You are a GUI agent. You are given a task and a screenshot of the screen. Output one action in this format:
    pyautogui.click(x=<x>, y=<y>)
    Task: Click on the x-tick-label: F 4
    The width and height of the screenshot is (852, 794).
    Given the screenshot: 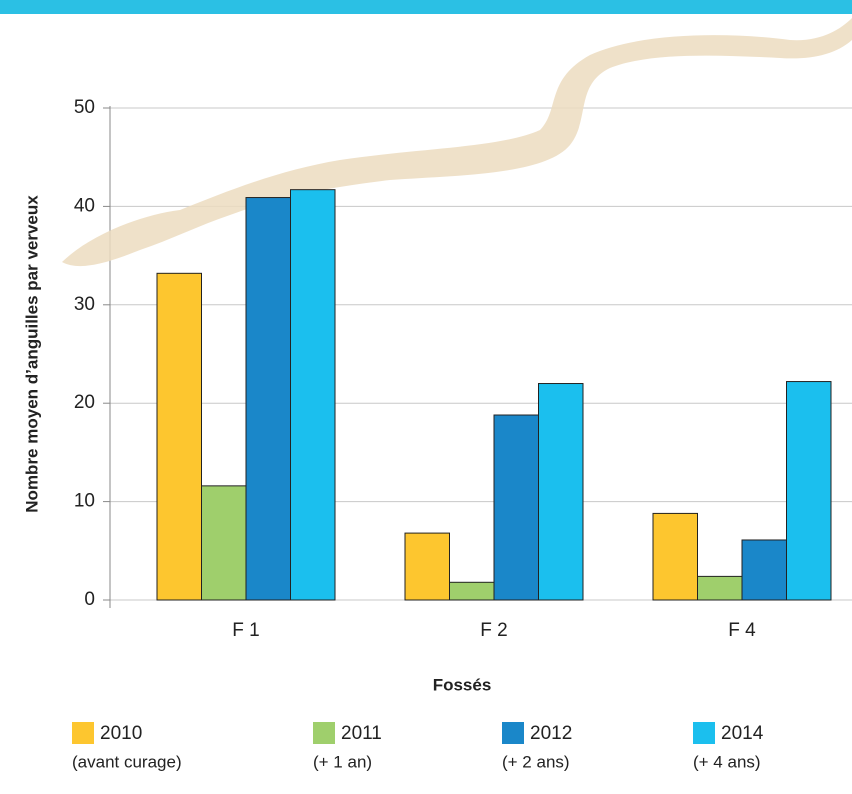 What is the action you would take?
    pyautogui.click(x=742, y=630)
    